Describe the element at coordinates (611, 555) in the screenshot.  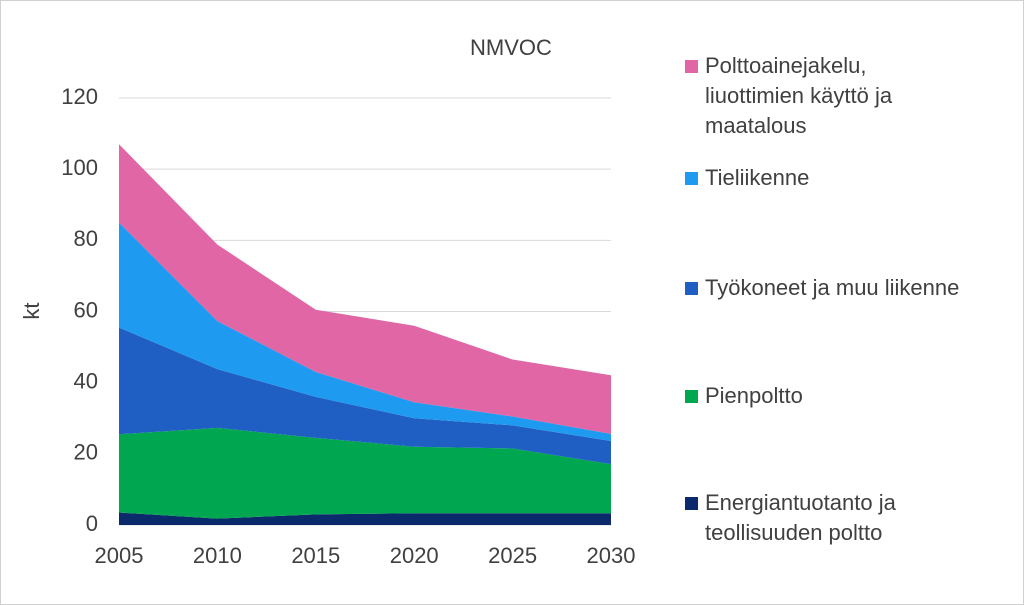
I see `x-tick-label: 2030` at that location.